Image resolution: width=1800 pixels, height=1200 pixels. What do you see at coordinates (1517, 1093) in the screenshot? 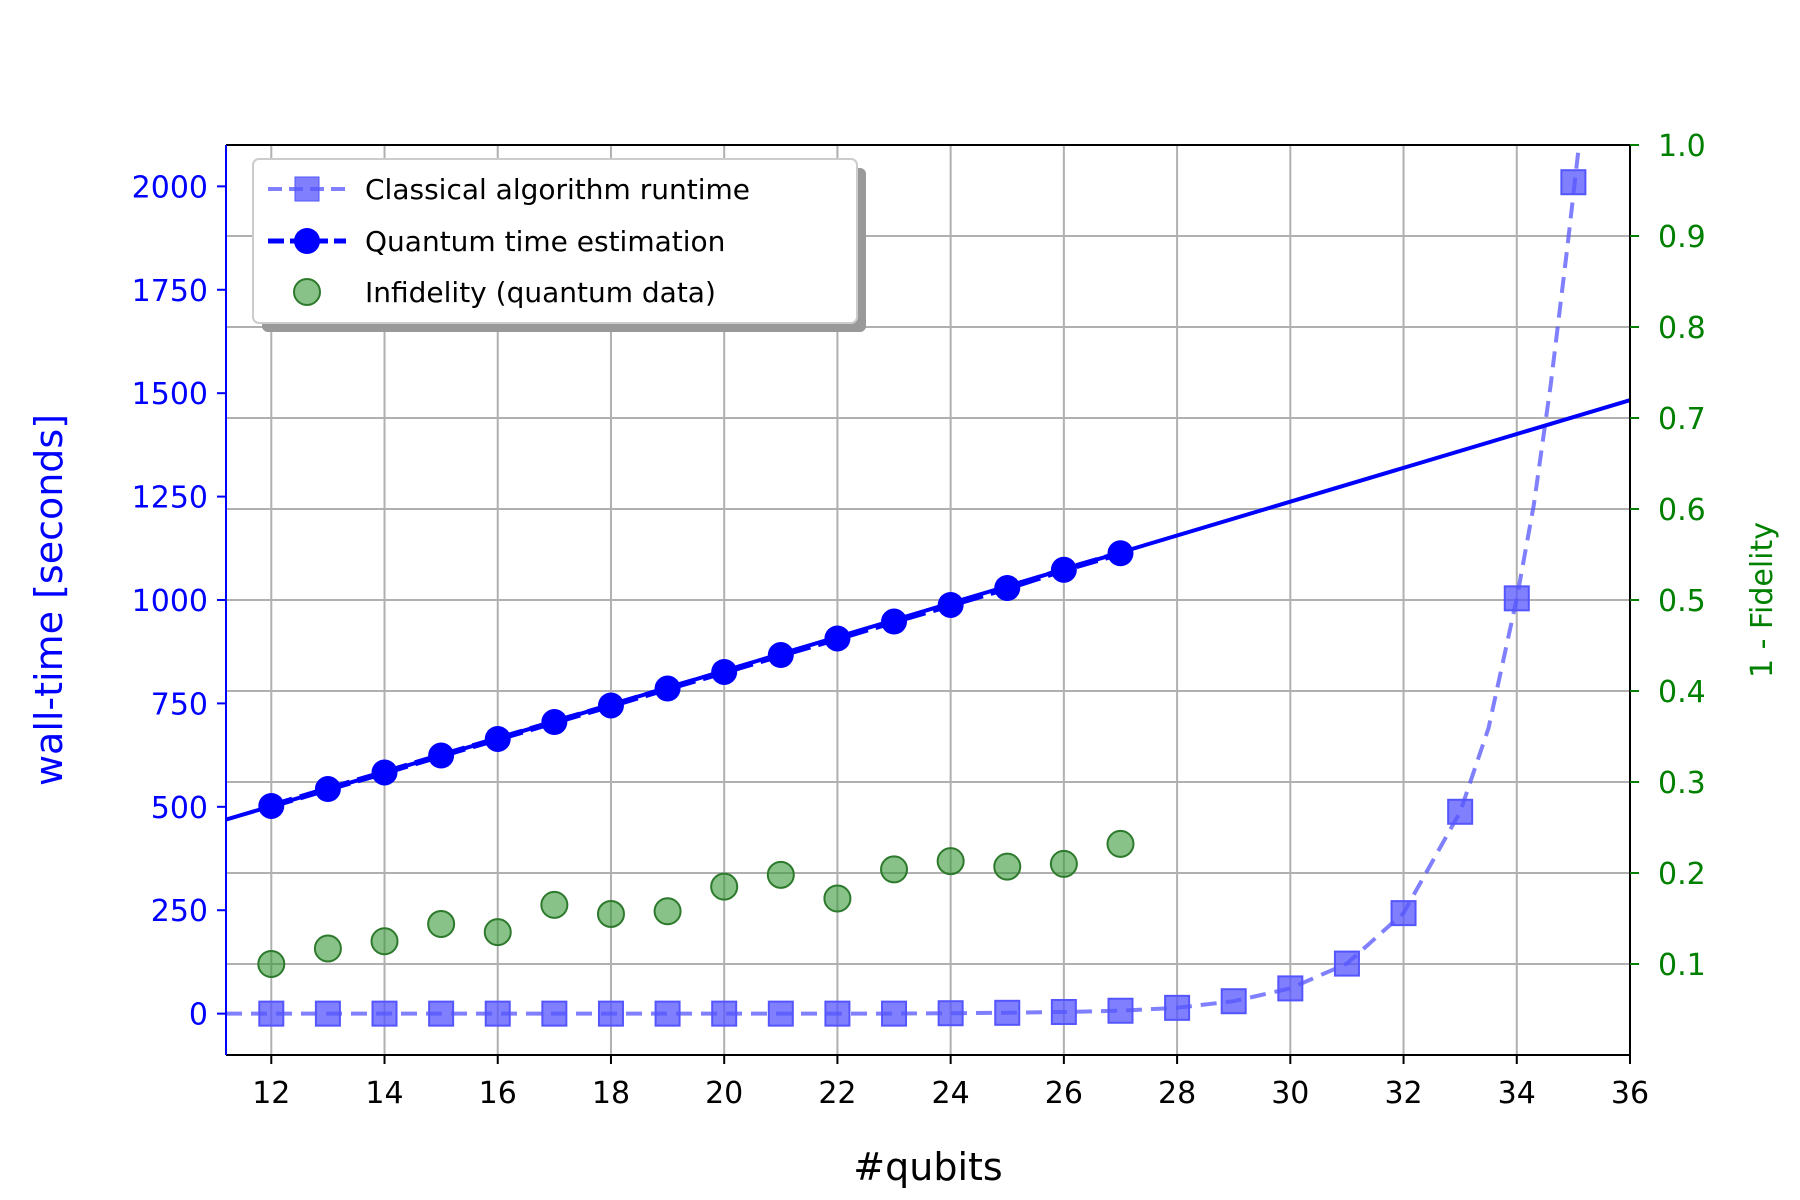
I see `x-tick-label: 34` at bounding box center [1517, 1093].